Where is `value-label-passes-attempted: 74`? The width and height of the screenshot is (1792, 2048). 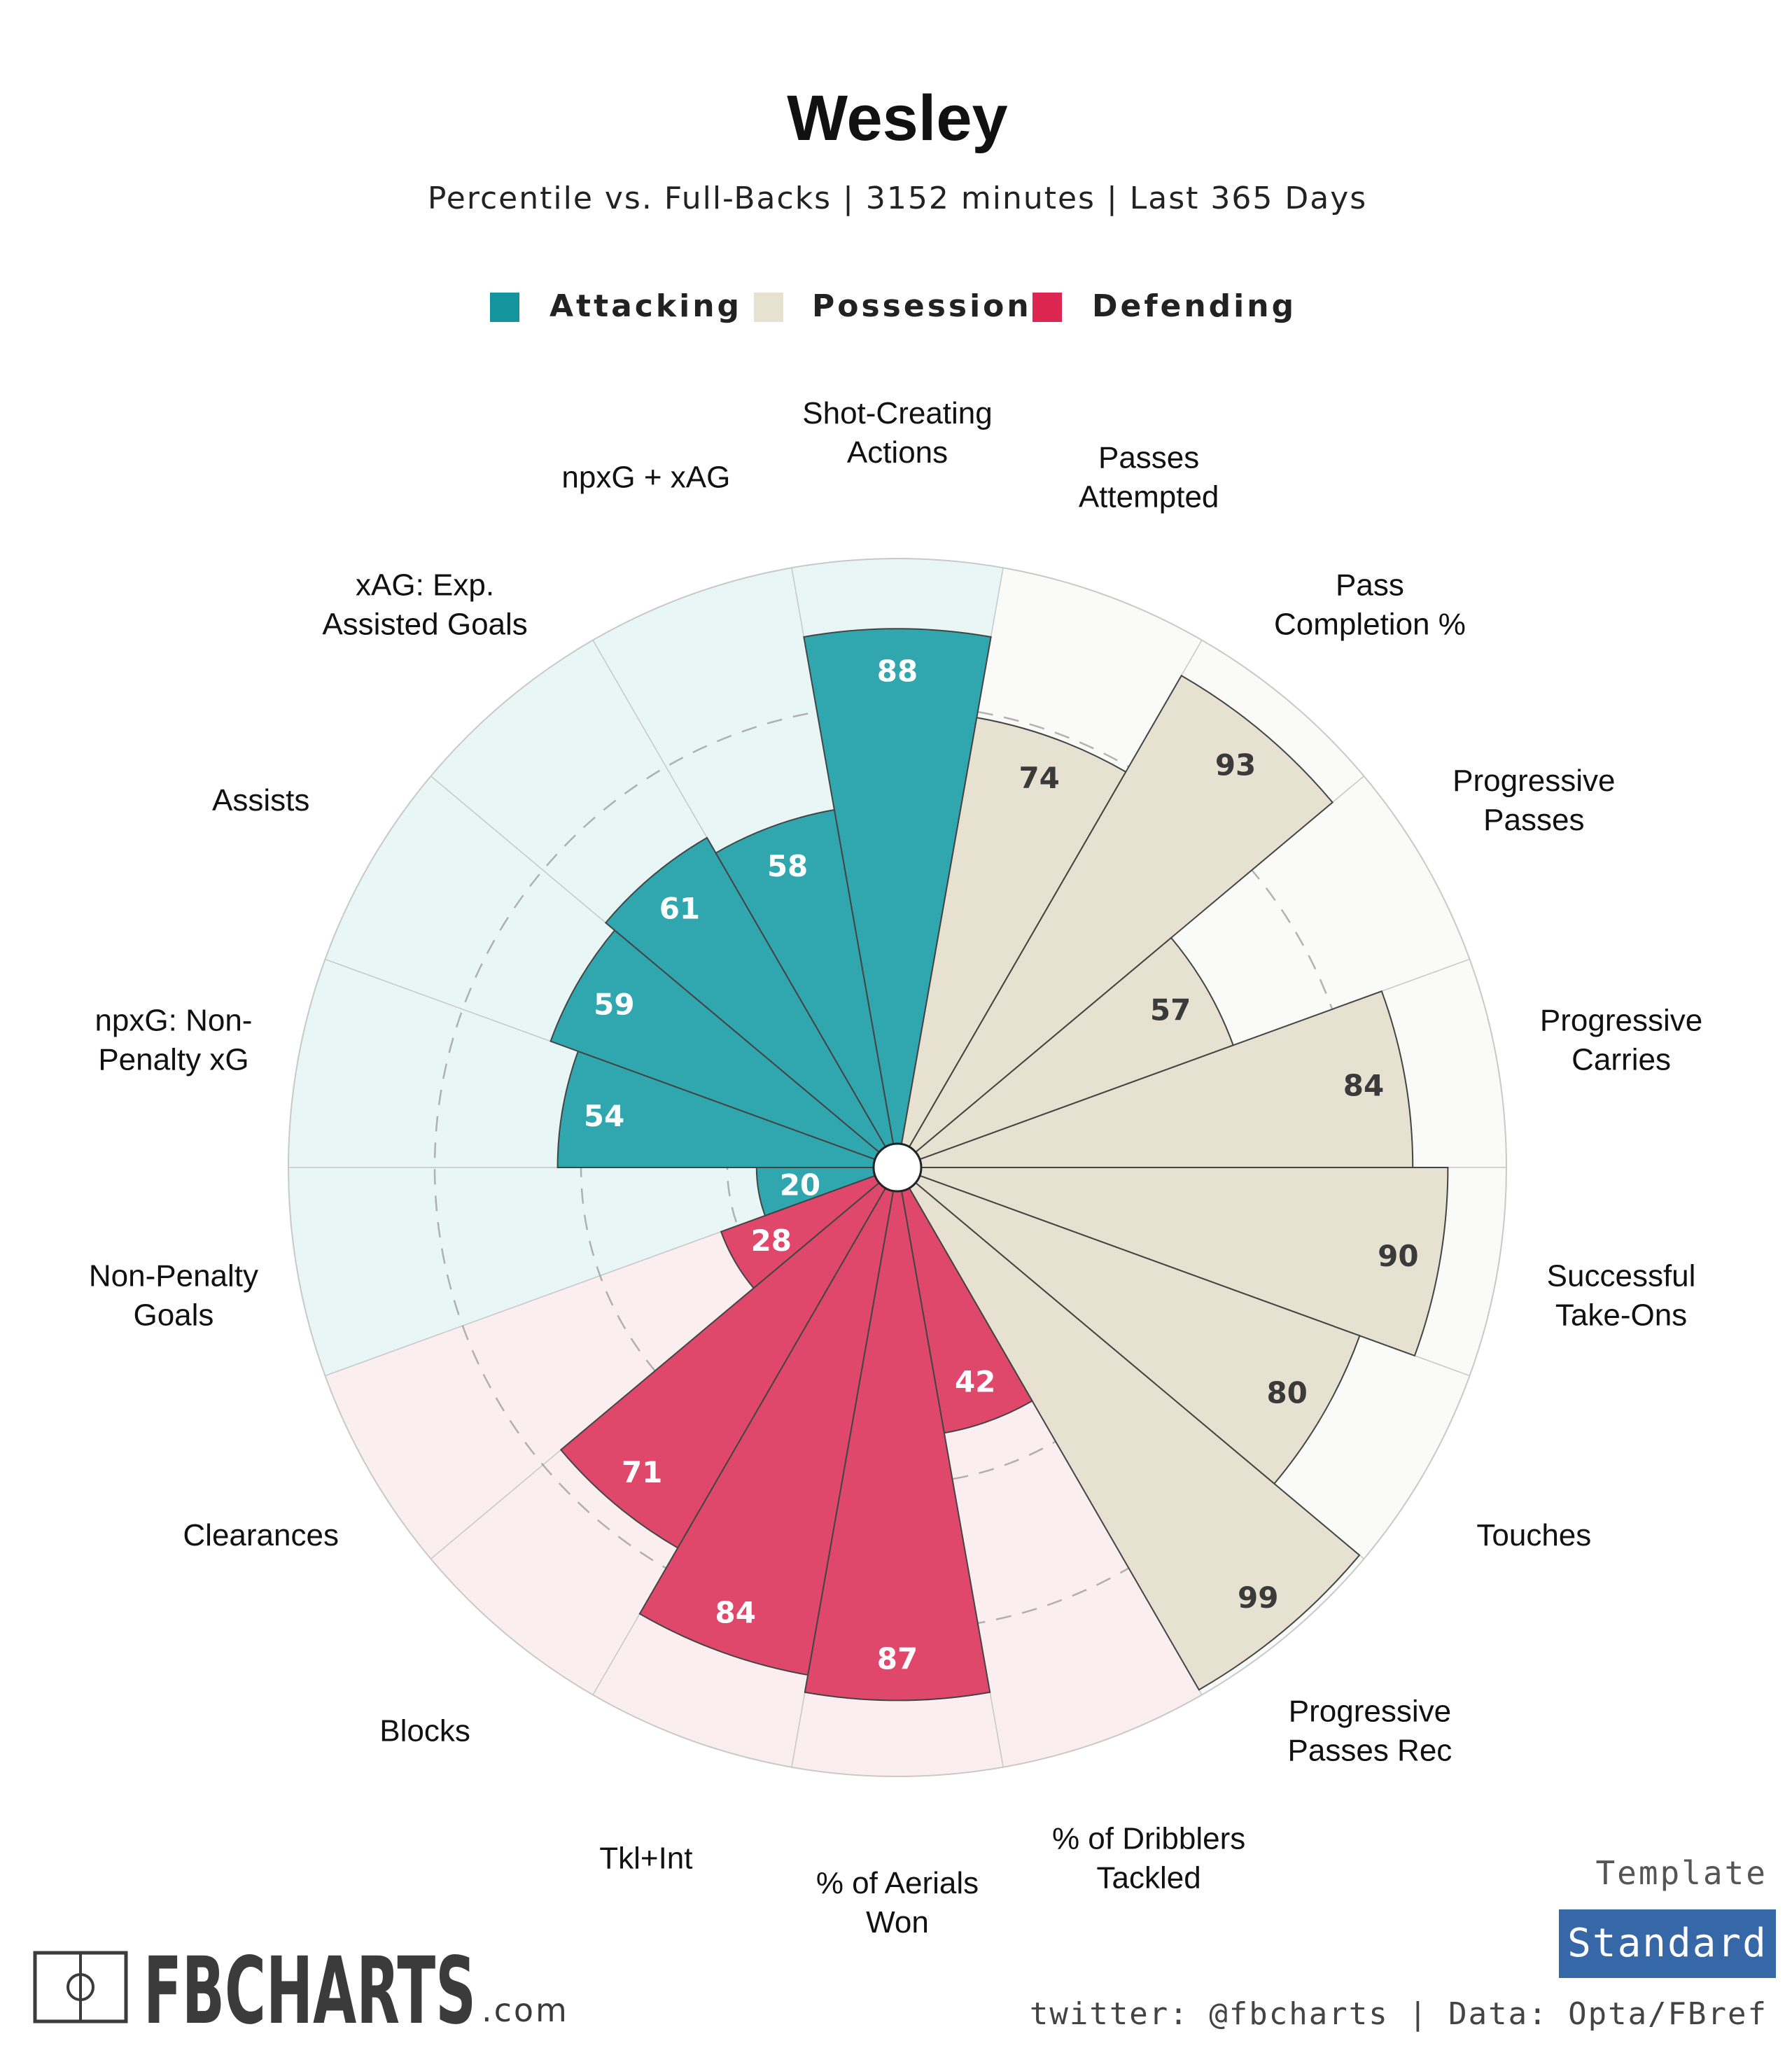
value-label-passes-attempted: 74 is located at coordinates (1038, 778).